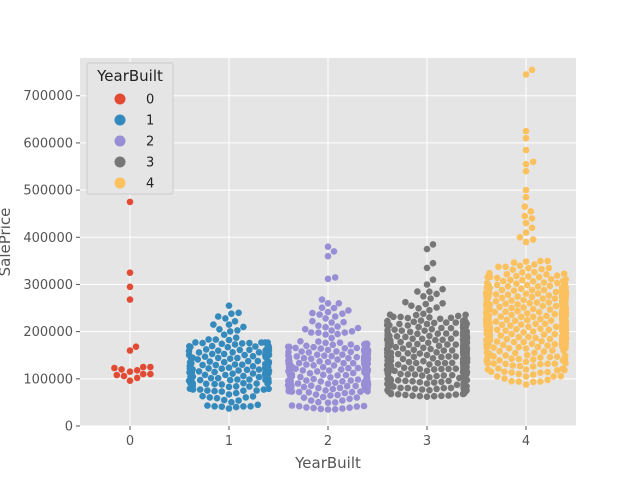 The image size is (640, 480). I want to click on y-tick-label: 300000, so click(48, 285).